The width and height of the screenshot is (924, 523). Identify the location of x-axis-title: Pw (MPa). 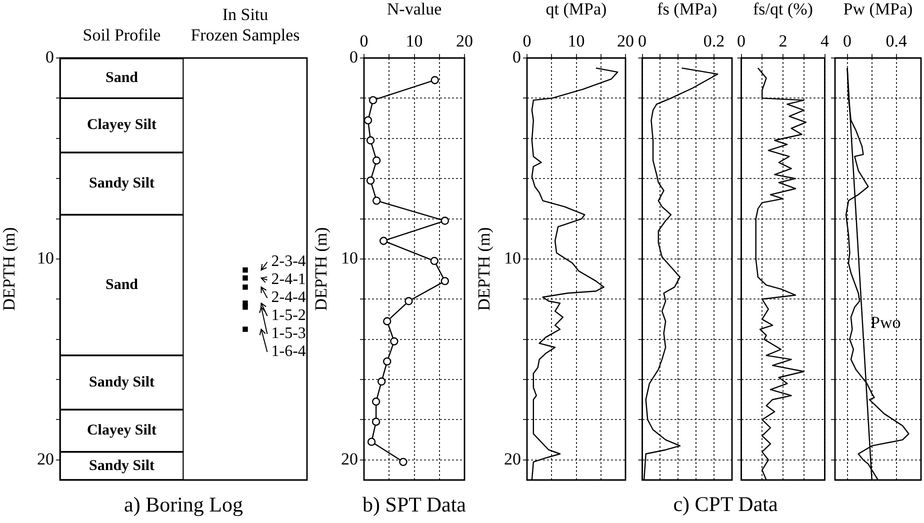
(878, 9).